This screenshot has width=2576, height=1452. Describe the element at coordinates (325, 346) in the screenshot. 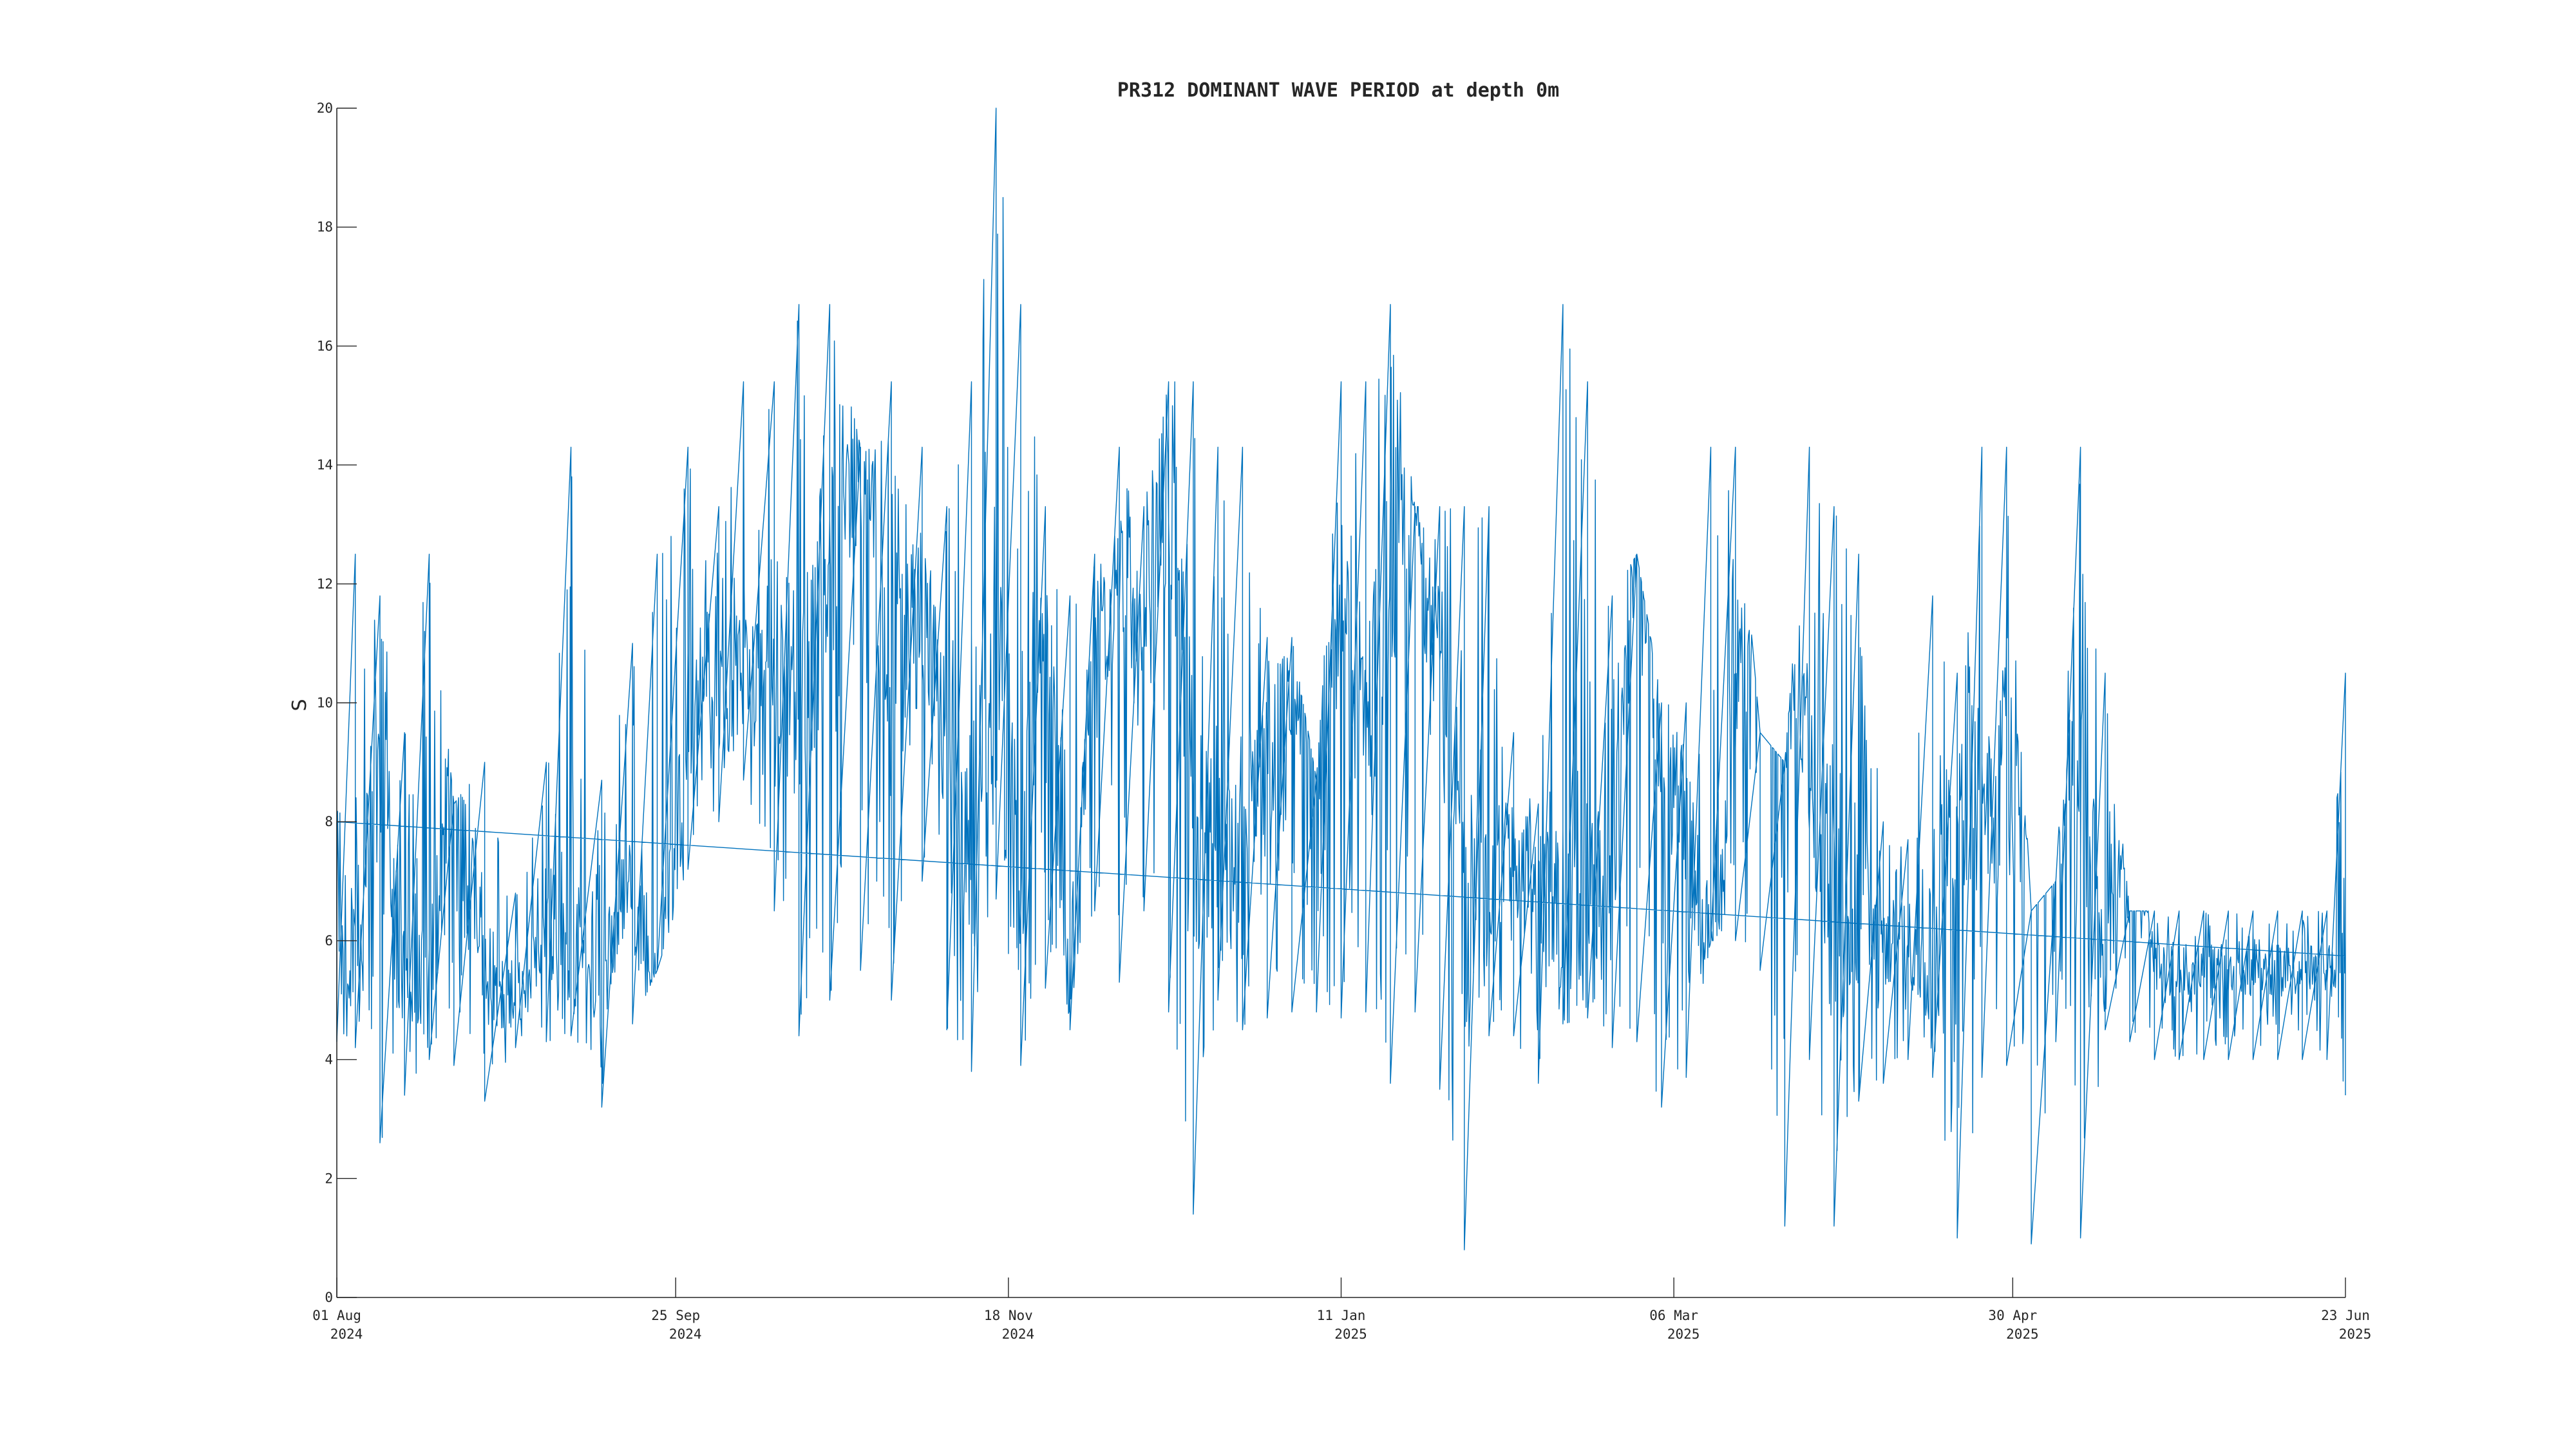

I see `y-tick-label: 16` at that location.